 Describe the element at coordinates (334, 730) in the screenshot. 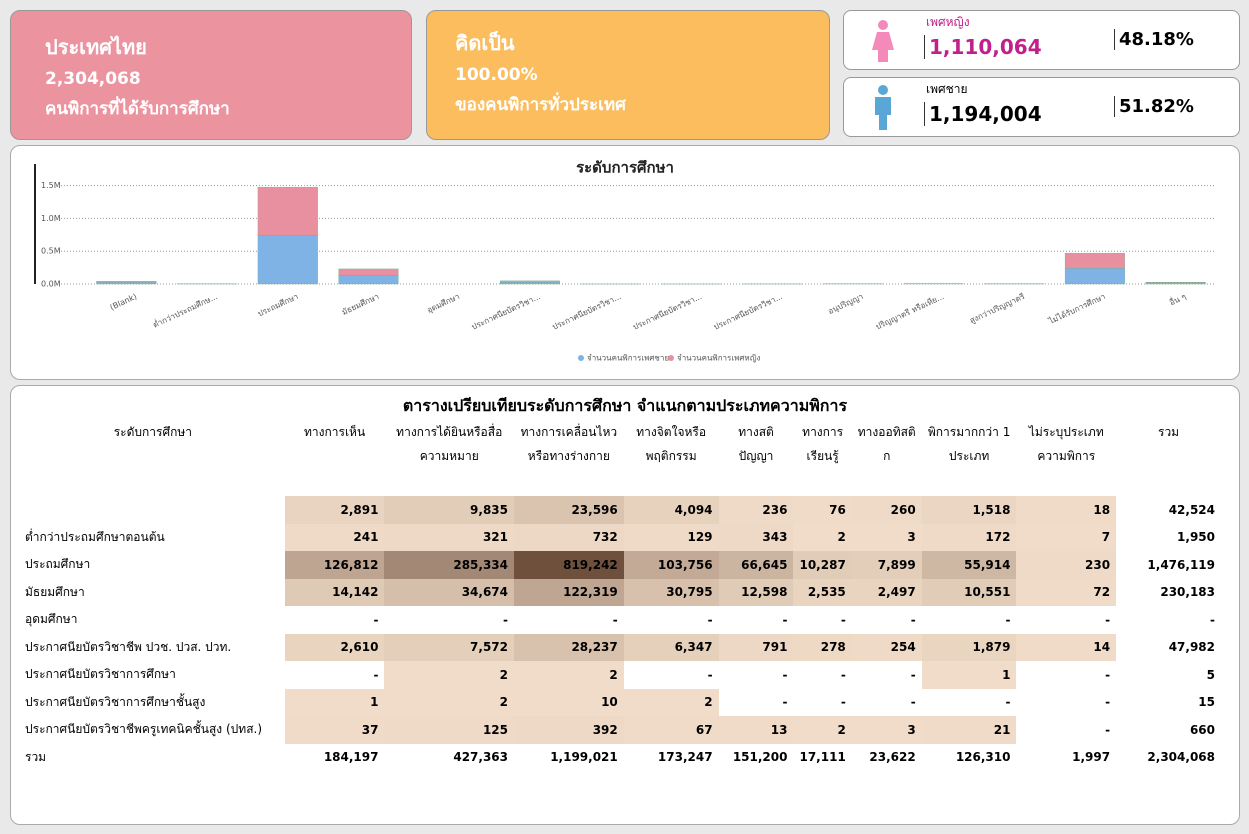

I see `cell: 37` at that location.